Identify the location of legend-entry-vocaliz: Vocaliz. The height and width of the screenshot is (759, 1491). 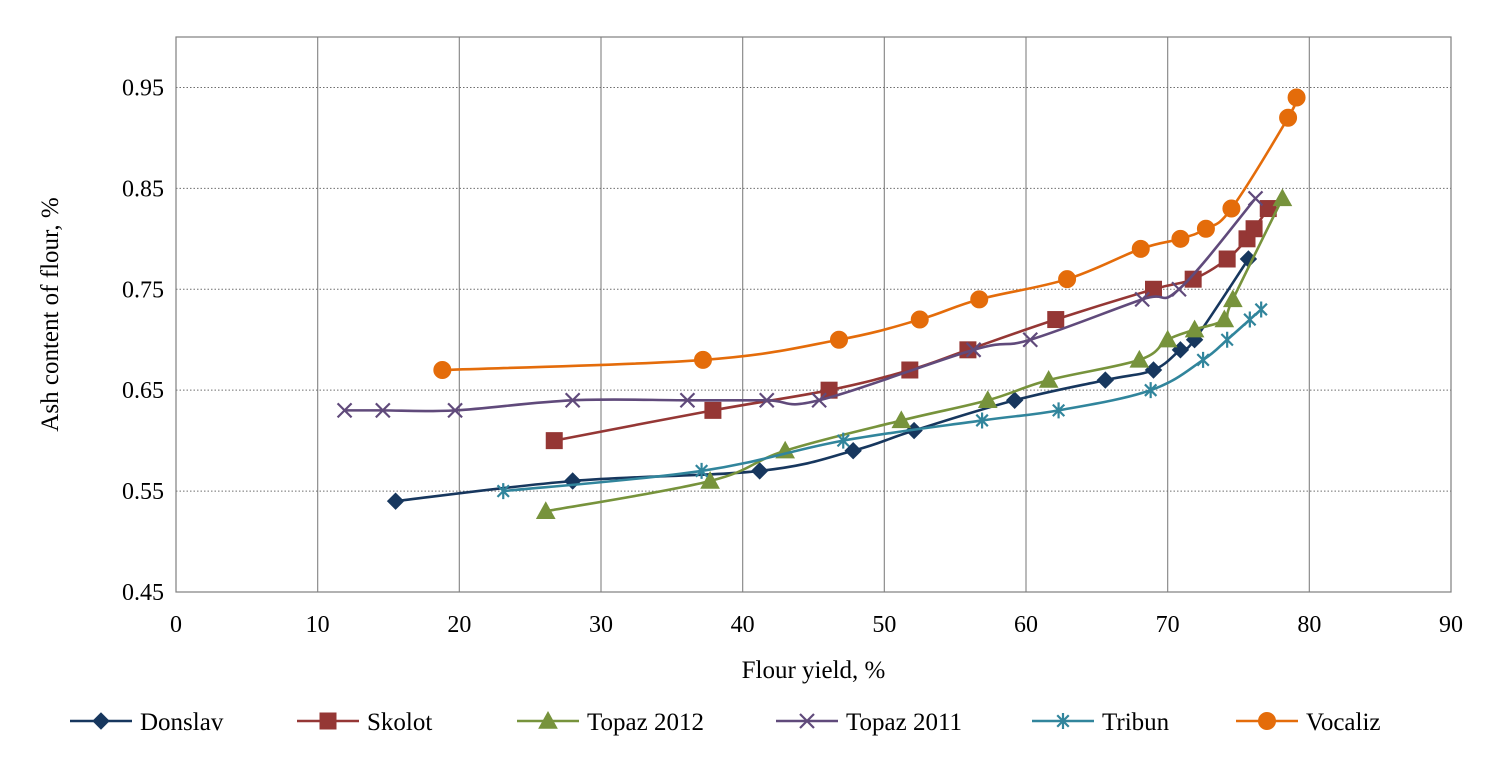
(1308, 722).